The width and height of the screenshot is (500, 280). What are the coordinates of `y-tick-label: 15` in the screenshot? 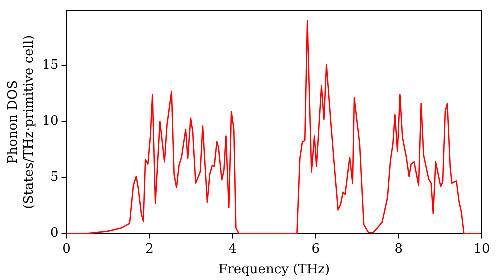 It's located at (50, 66).